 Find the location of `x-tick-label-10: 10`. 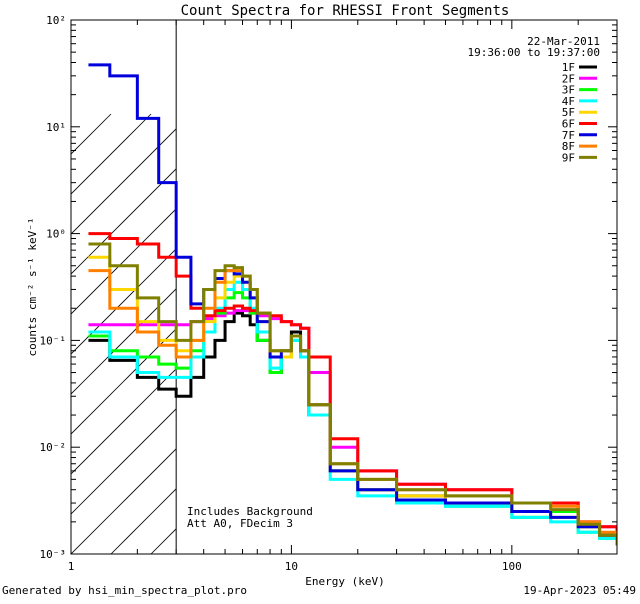

x-tick-label-10: 10 is located at coordinates (291, 566).